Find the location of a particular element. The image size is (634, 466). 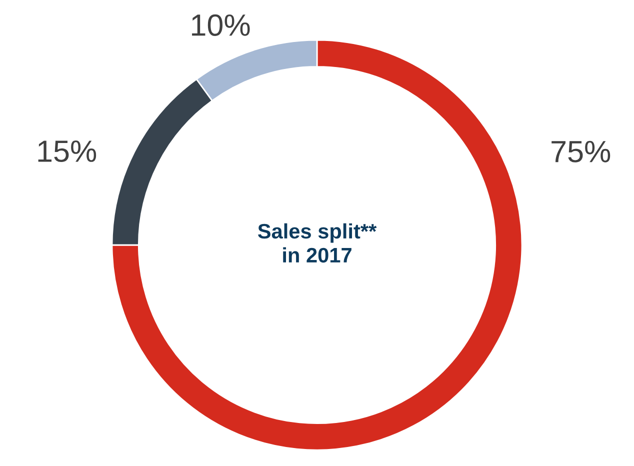

text: Sales split** in 2017 is located at coordinates (317, 243).